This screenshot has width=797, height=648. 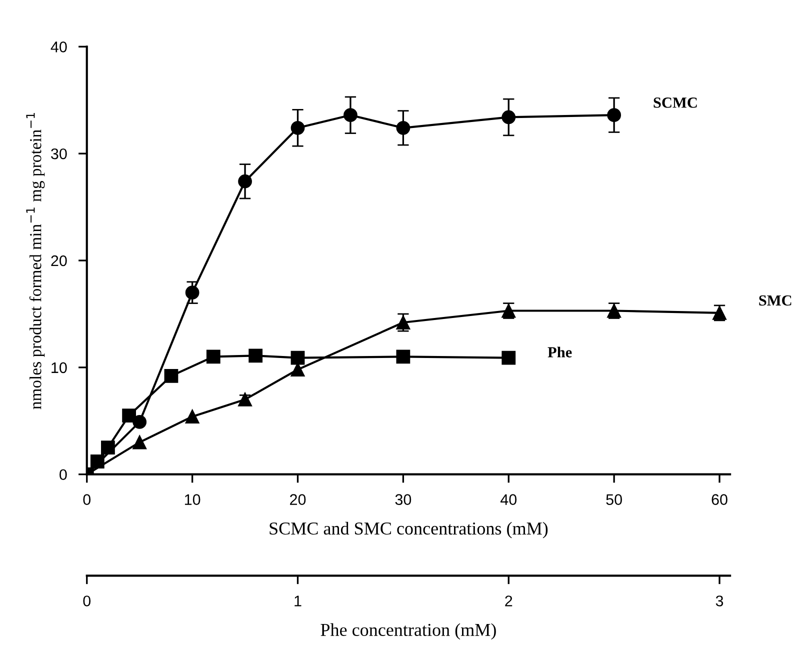 What do you see at coordinates (403, 499) in the screenshot?
I see `x-tick-label: 30` at bounding box center [403, 499].